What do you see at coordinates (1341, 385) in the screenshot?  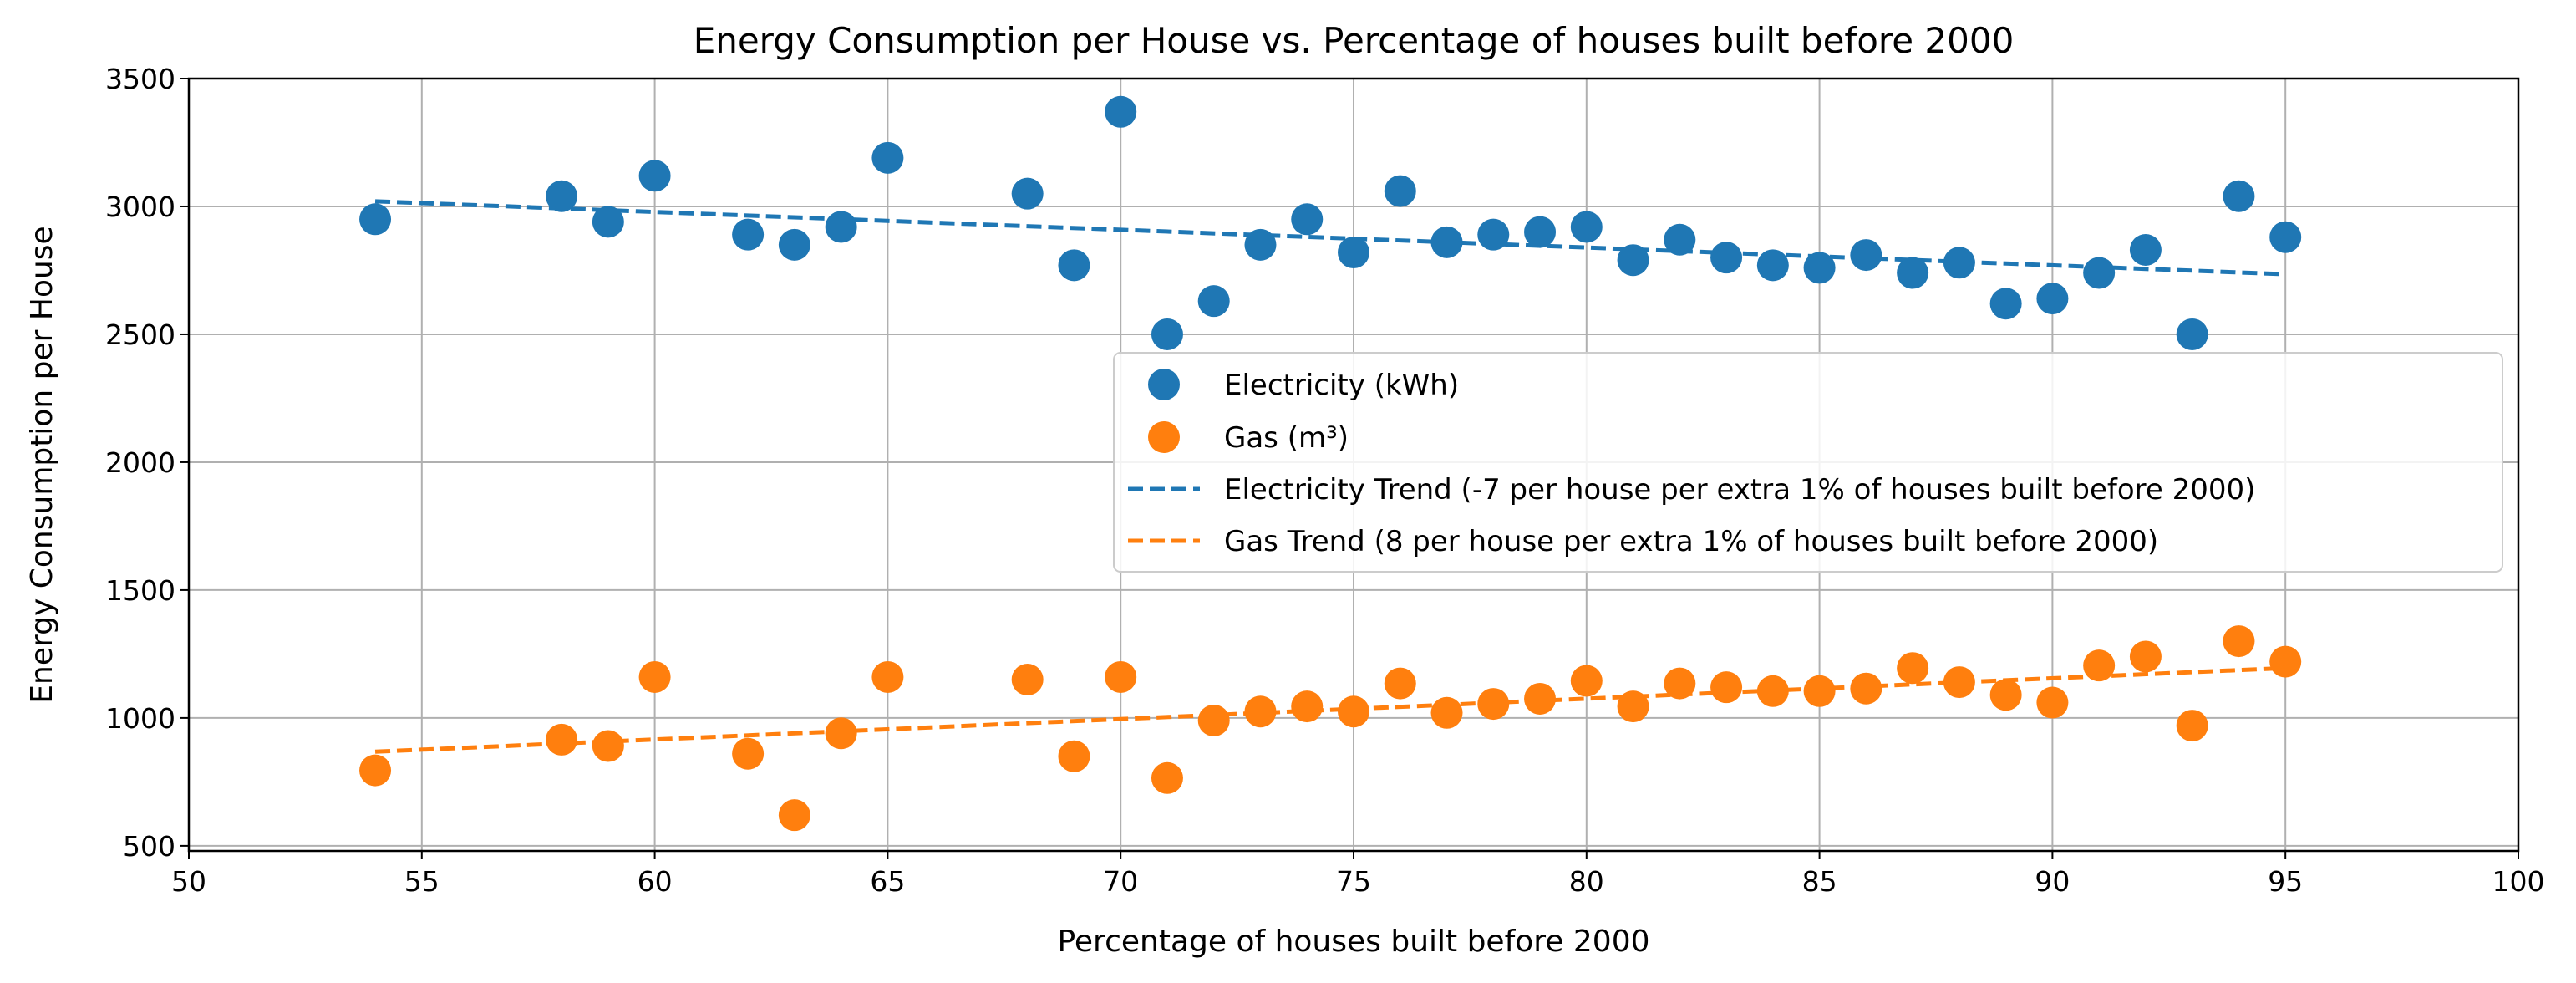 I see `legend-label-electricity: Electricity (kWh)` at bounding box center [1341, 385].